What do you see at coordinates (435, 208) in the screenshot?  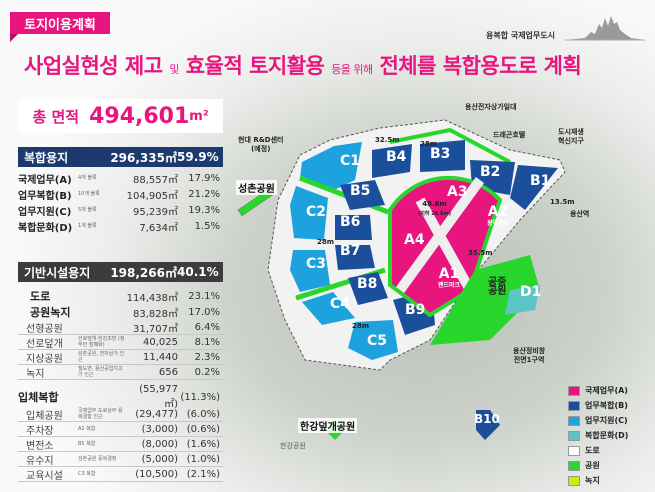 I see `road-width-label: 48.6m (지하 26.6m)` at bounding box center [435, 208].